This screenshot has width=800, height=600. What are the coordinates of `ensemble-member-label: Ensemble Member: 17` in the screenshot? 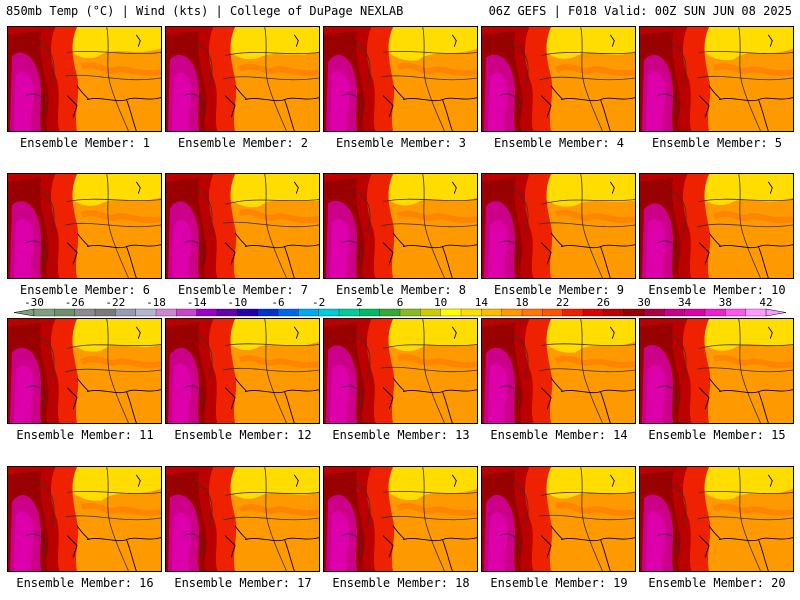 It's located at (243, 583).